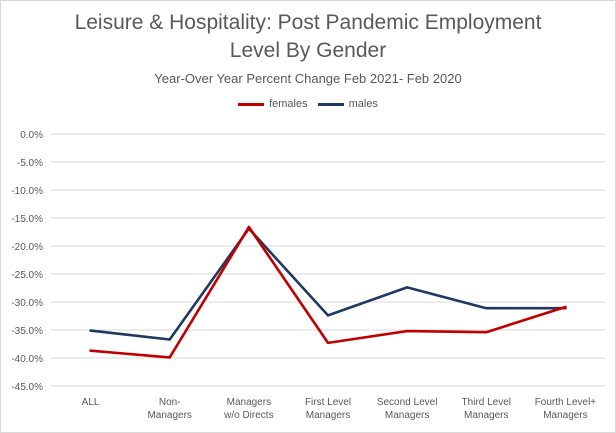  What do you see at coordinates (27, 247) in the screenshot?
I see `y-tick-label: -20.0%` at bounding box center [27, 247].